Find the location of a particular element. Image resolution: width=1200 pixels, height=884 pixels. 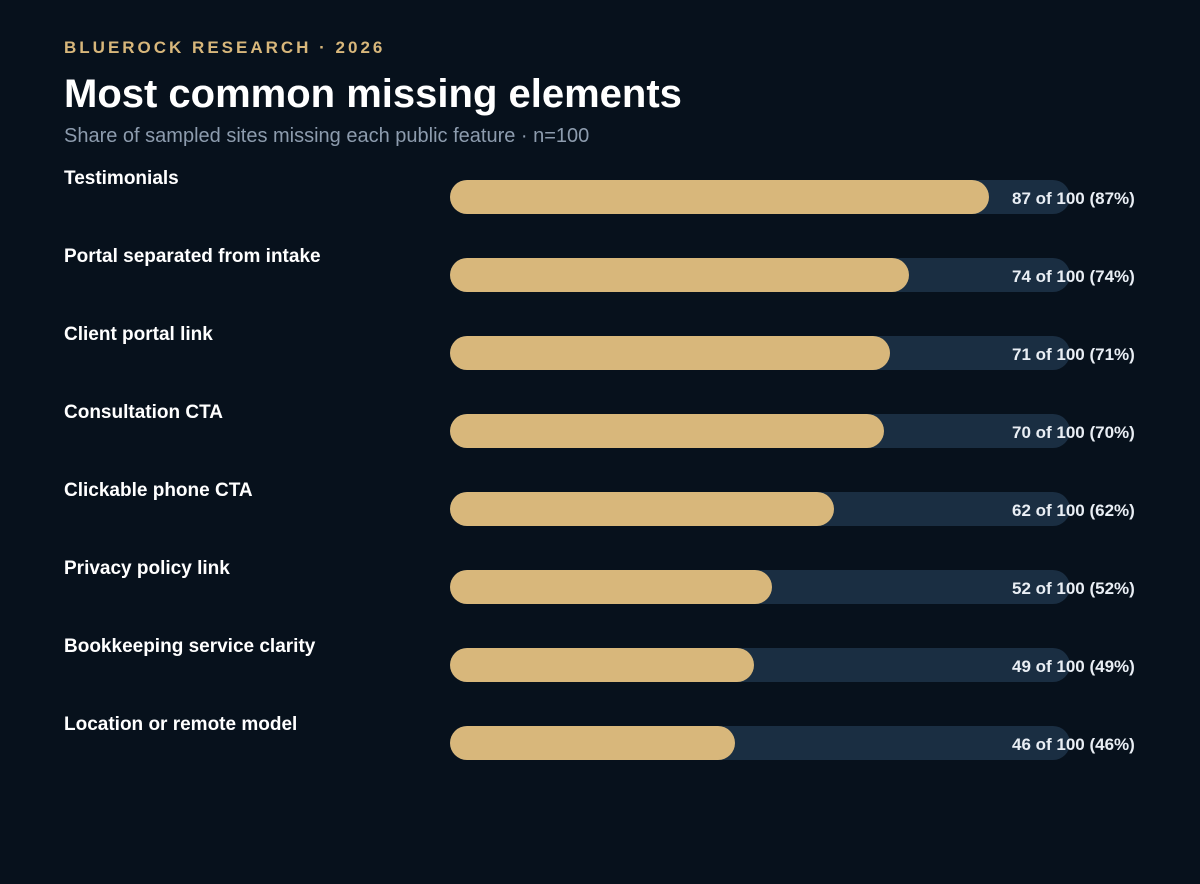

value-label: 87 of 100 (87%) is located at coordinates (1073, 198).